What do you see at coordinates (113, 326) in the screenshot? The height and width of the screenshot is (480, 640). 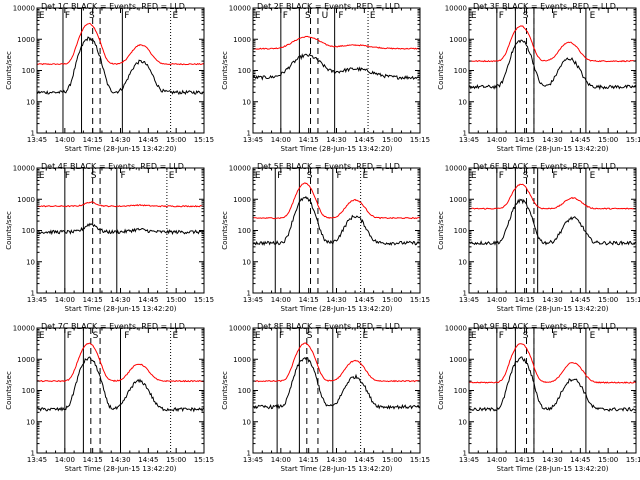 I see `panel-title: Det 7C BLACK = Events, RED = LLD` at bounding box center [113, 326].